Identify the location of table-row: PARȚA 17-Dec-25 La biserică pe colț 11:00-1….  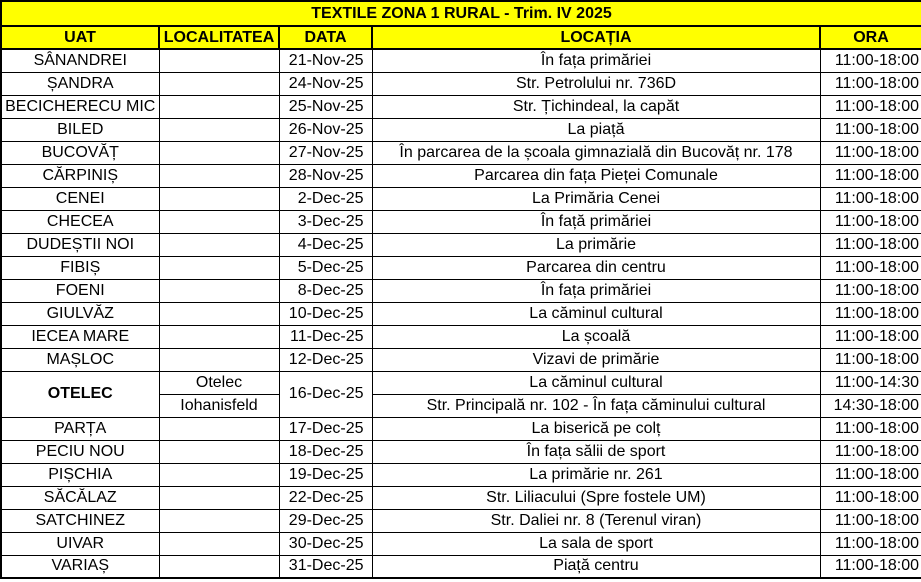
(460, 428).